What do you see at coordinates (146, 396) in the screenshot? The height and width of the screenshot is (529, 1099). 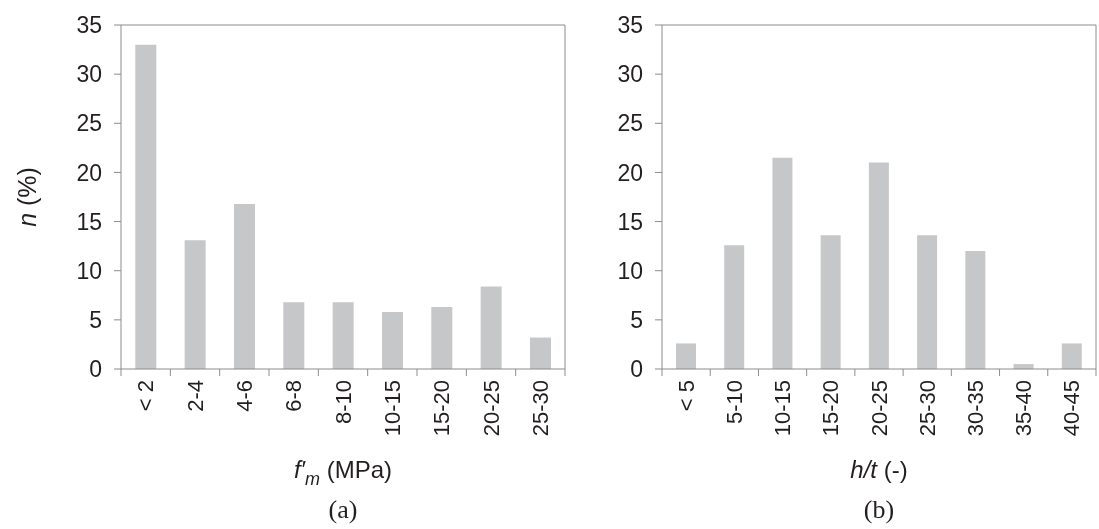 I see `x-tick-label: < 2` at bounding box center [146, 396].